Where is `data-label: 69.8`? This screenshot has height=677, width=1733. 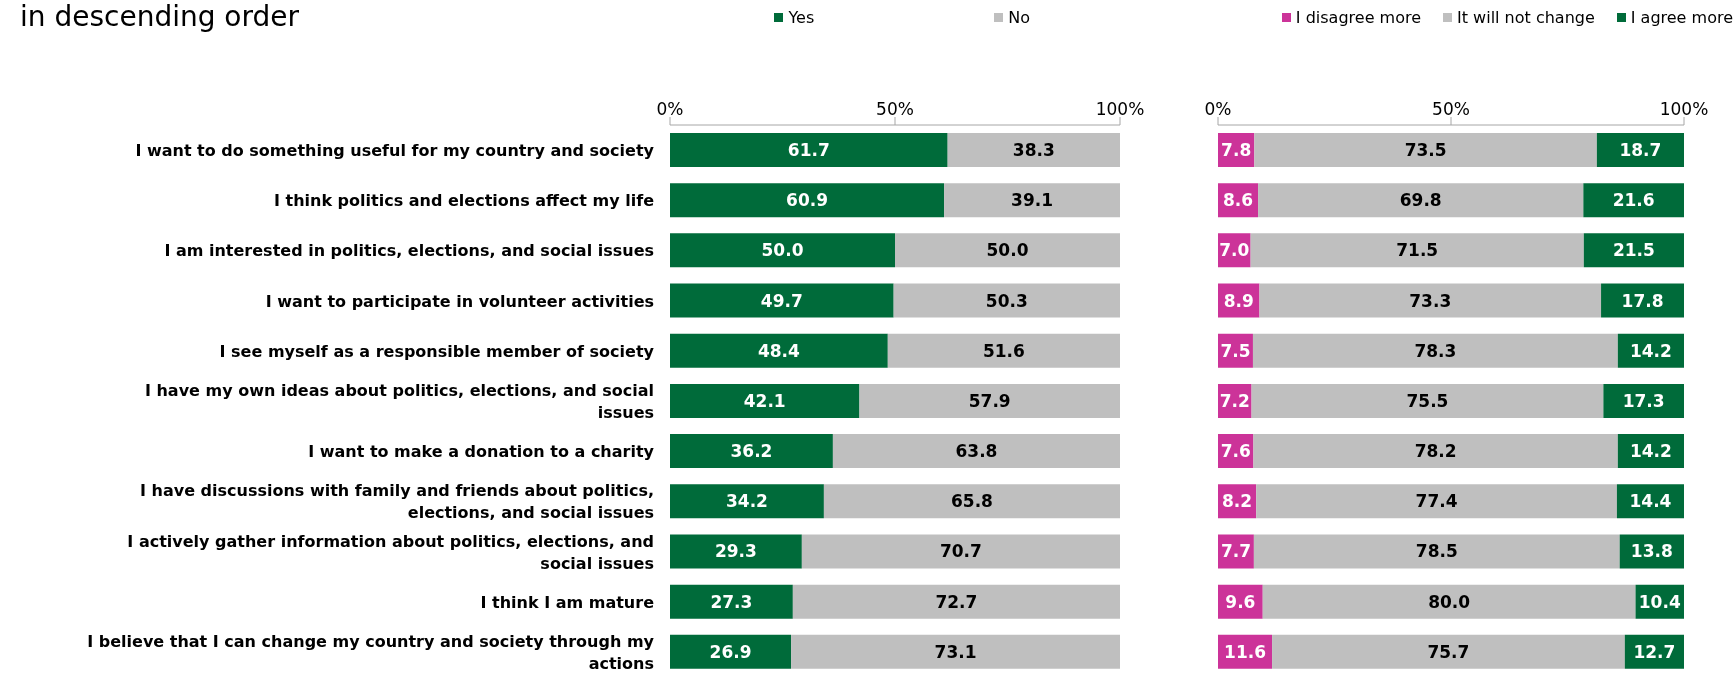
data-label: 69.8 is located at coordinates (1420, 200).